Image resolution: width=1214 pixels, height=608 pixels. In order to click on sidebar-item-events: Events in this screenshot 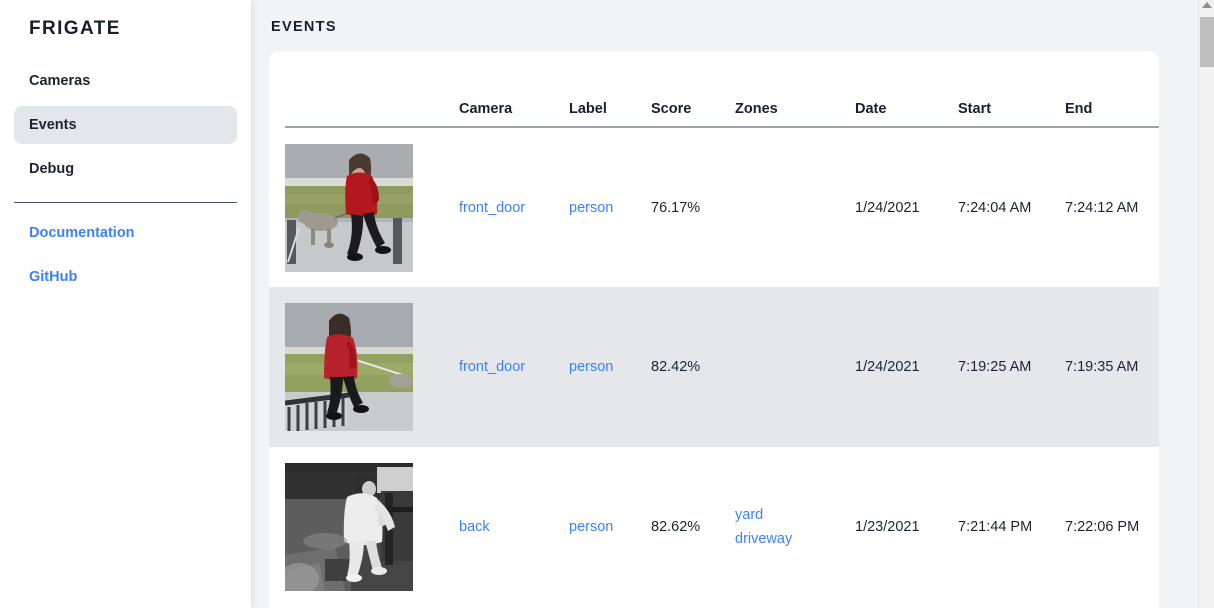, I will do `click(125, 125)`.